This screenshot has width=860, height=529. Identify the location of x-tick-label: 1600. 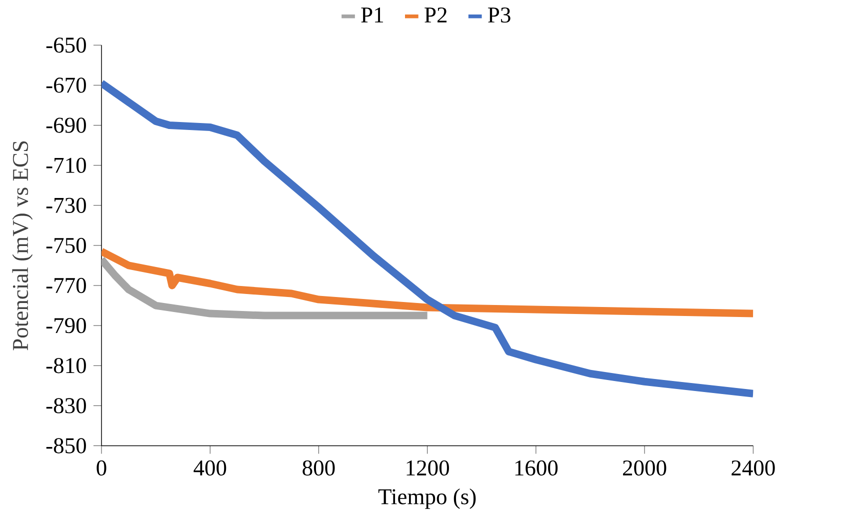
(536, 468).